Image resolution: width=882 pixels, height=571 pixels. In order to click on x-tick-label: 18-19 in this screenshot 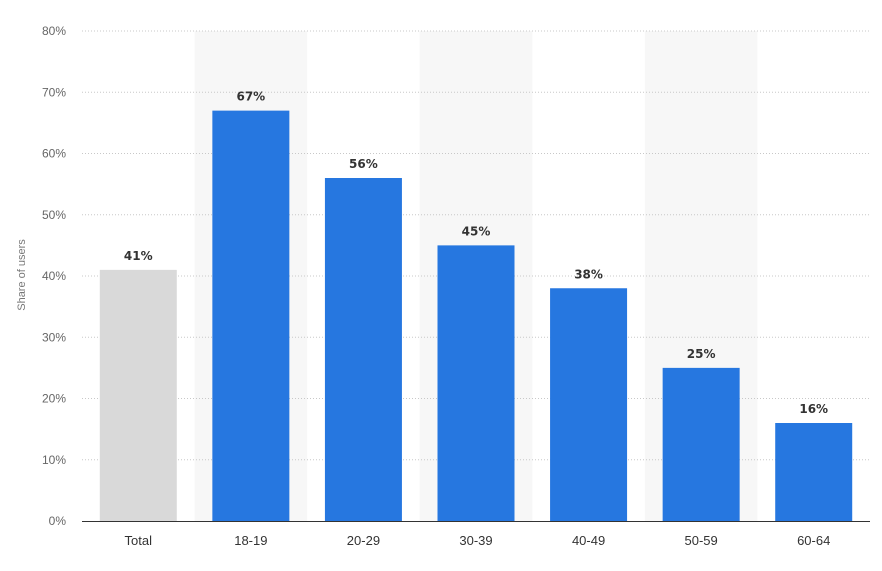, I will do `click(250, 540)`.